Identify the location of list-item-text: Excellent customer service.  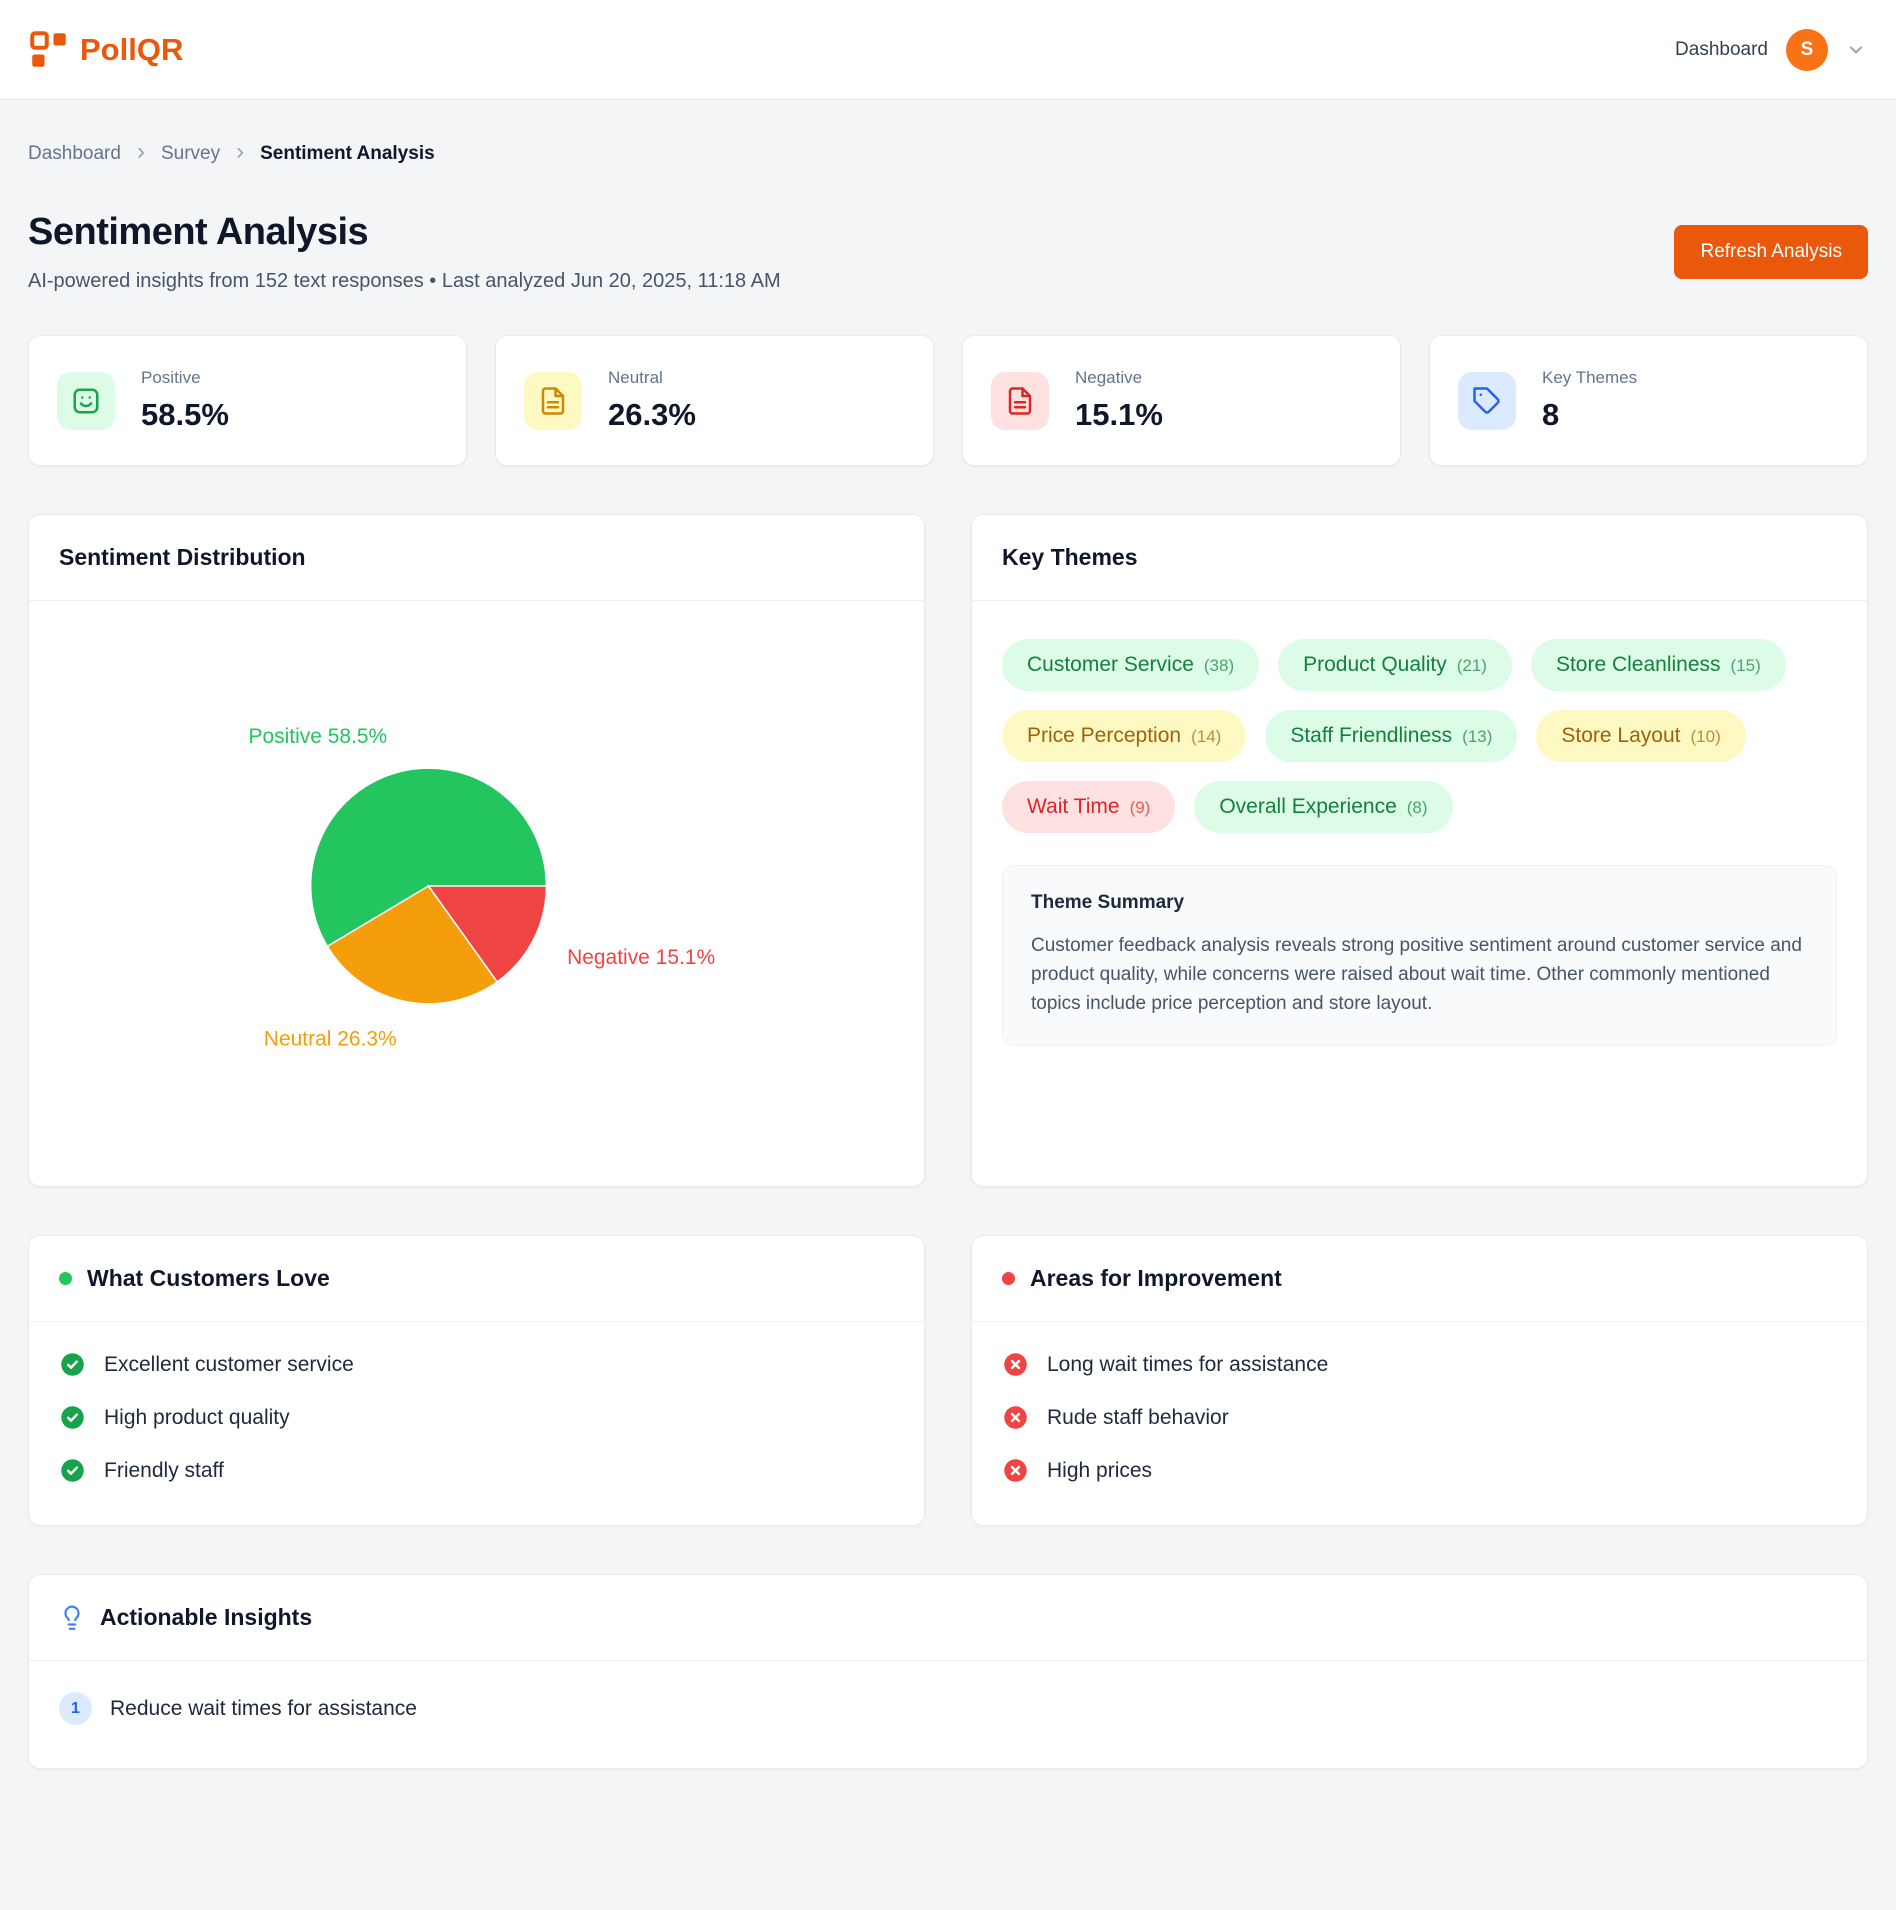
(229, 1364).